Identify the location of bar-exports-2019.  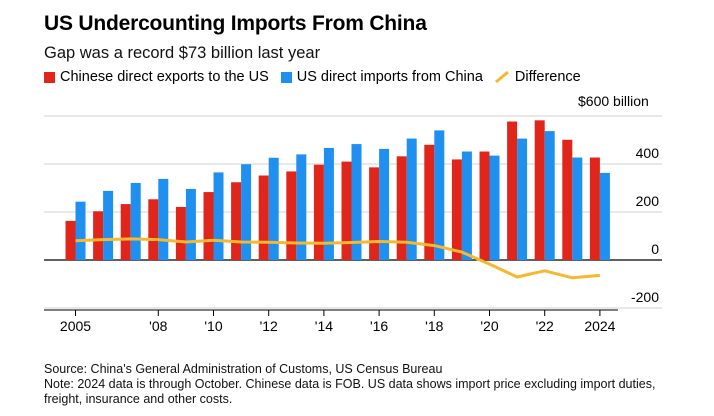
(456, 209).